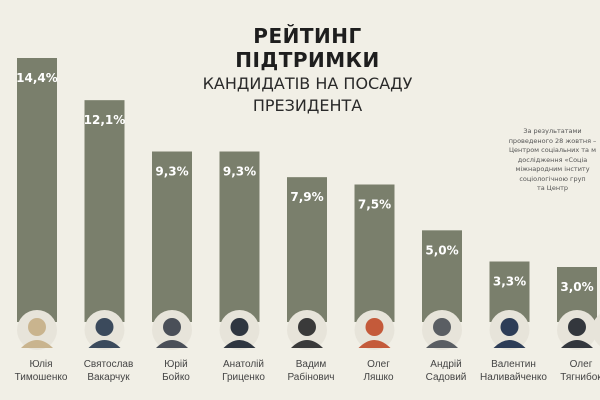  Describe the element at coordinates (243, 364) in the screenshot. I see `candidate-first-name: Анатолій` at that location.